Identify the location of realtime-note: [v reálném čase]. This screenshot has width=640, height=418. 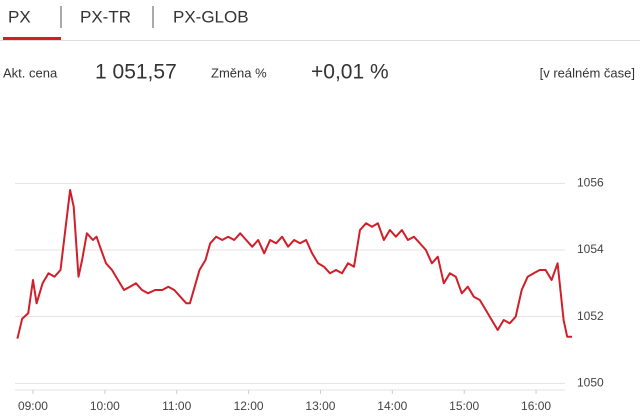
(587, 72).